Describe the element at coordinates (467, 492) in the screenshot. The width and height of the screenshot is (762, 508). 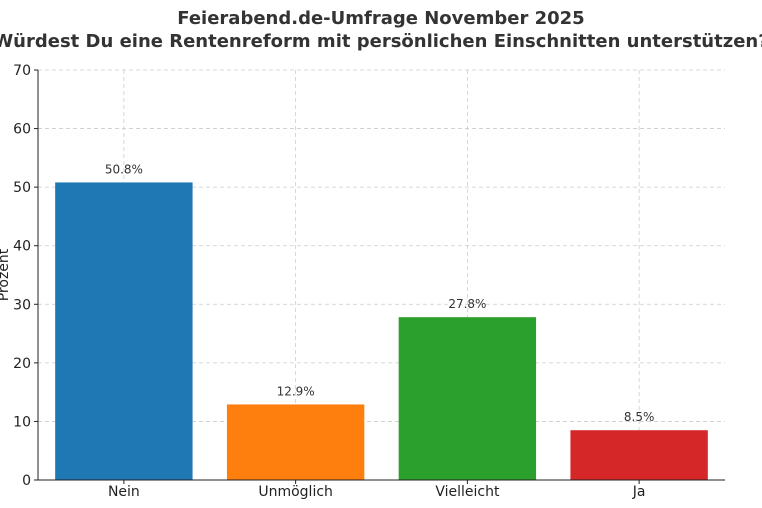
I see `x-tick-label: Vielleicht` at that location.